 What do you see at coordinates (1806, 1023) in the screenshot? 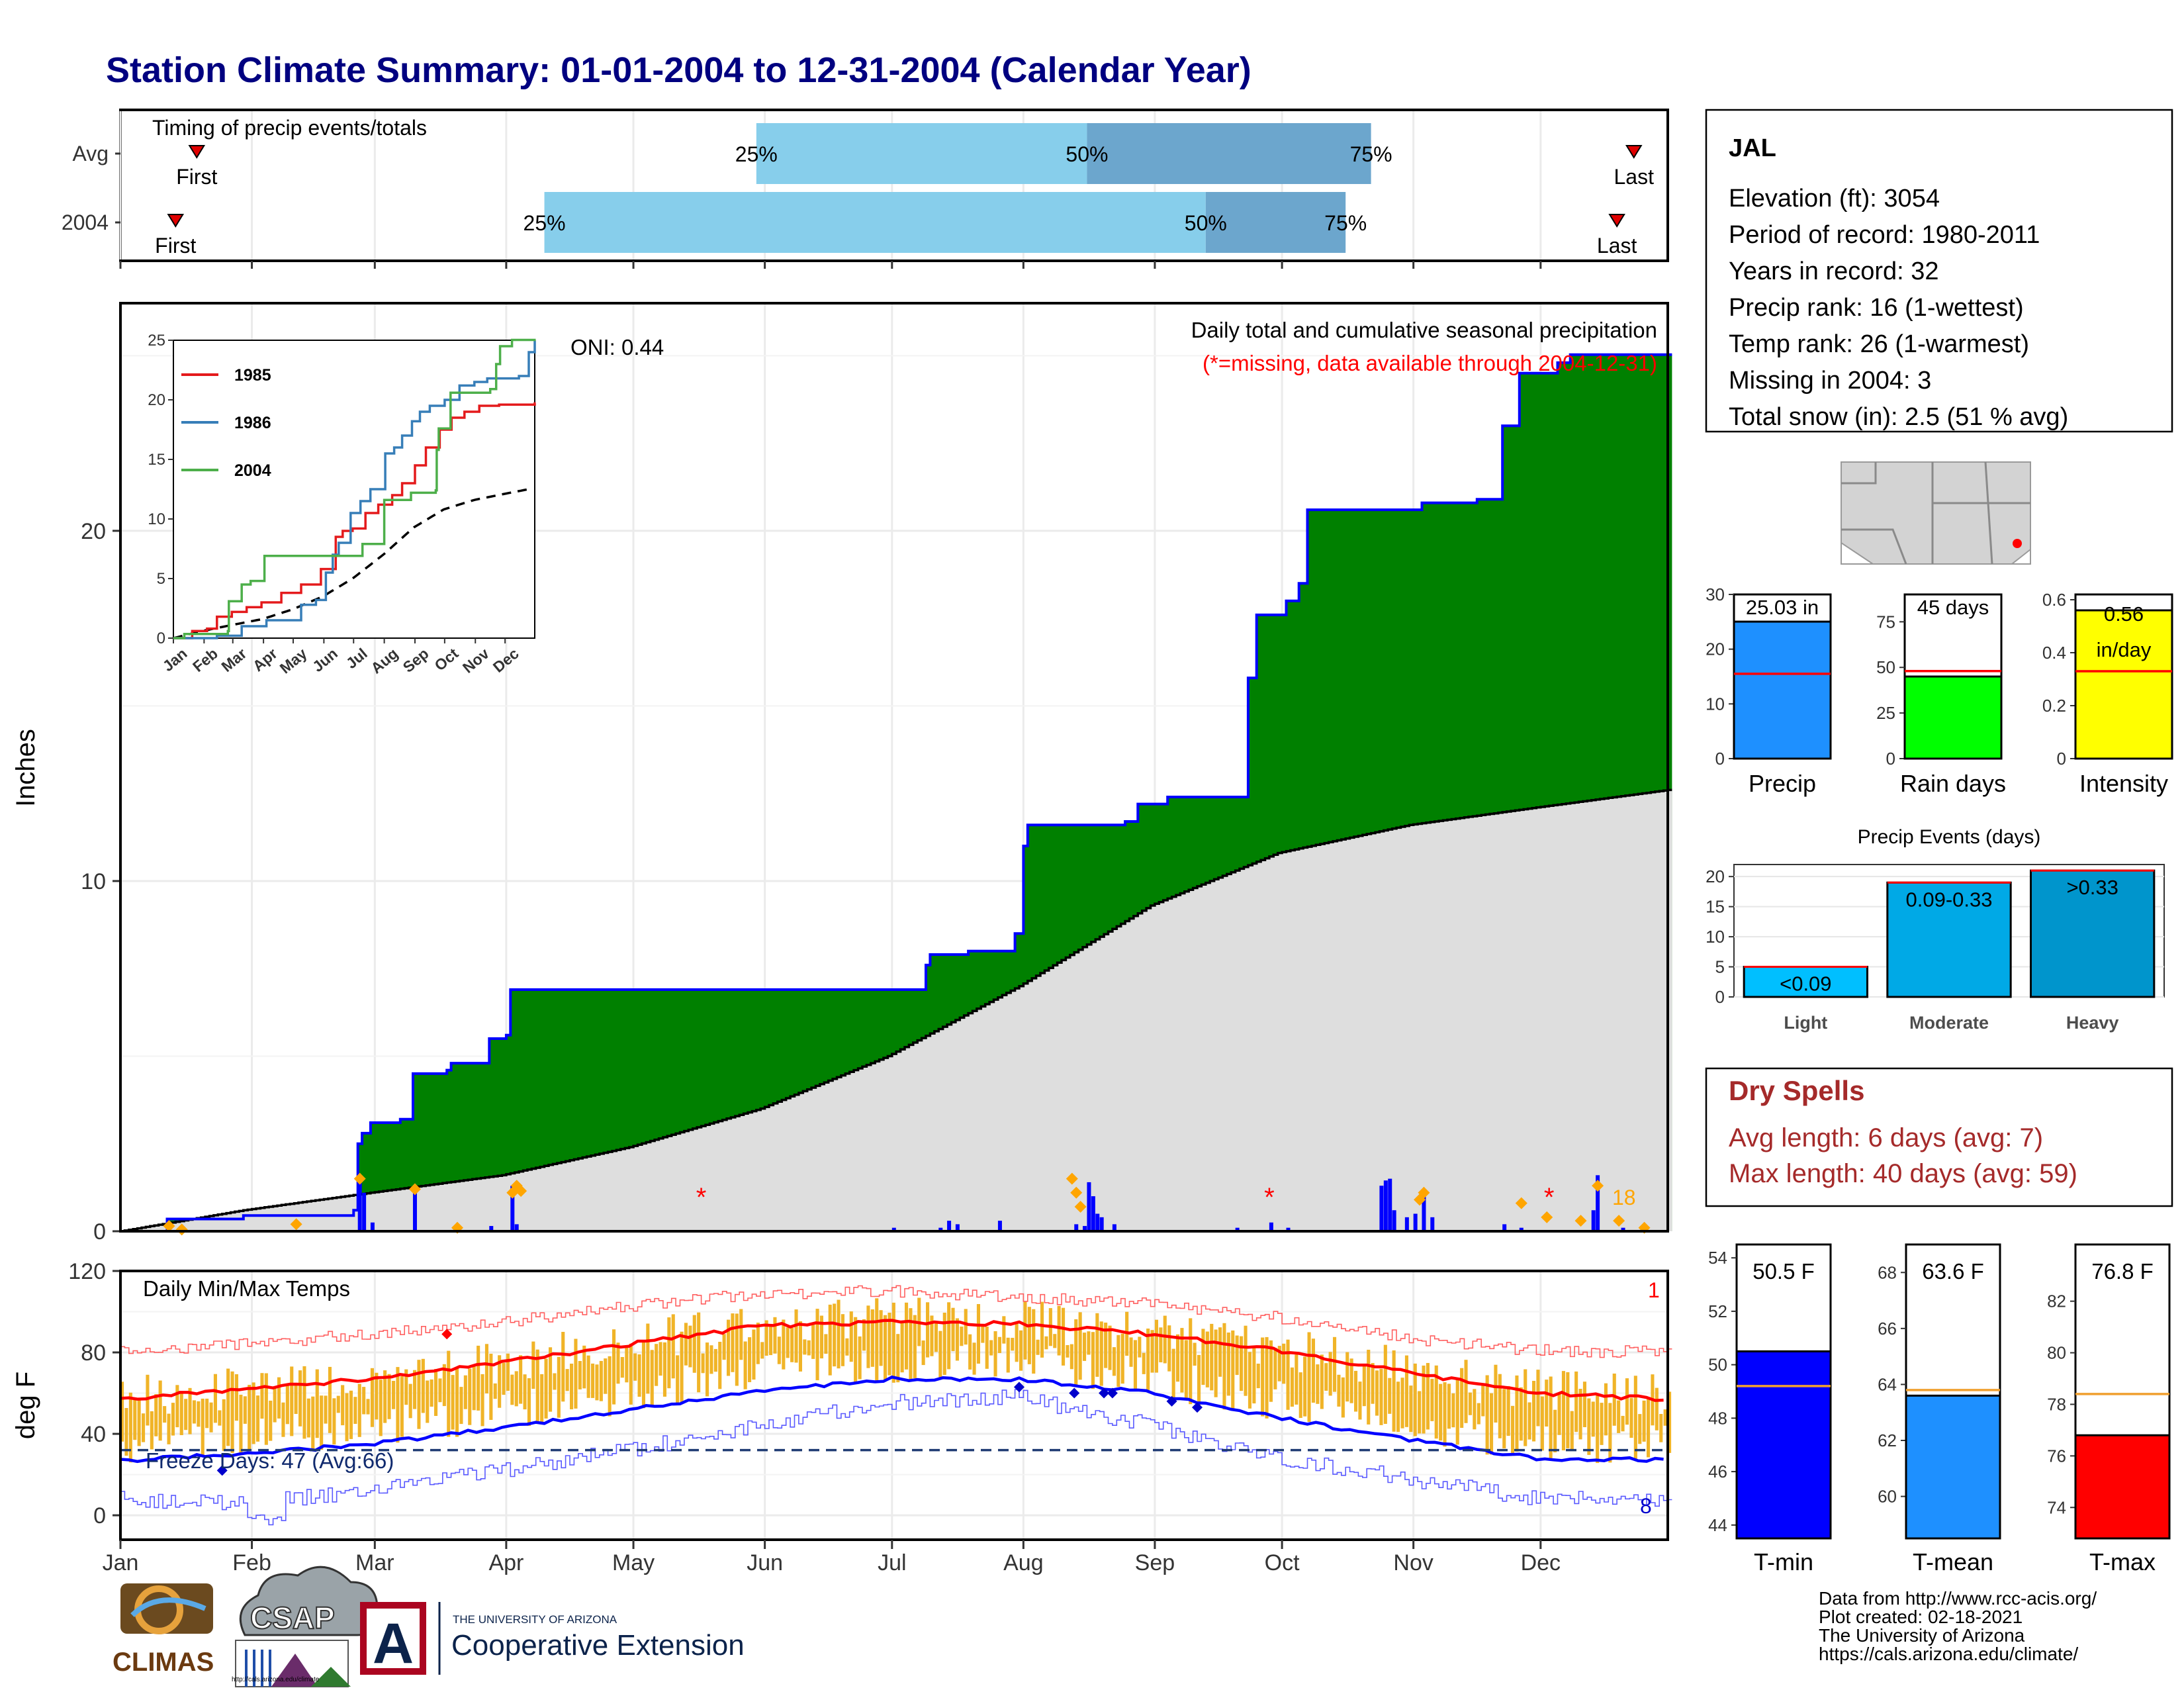
I see `events-category-label: Light` at bounding box center [1806, 1023].